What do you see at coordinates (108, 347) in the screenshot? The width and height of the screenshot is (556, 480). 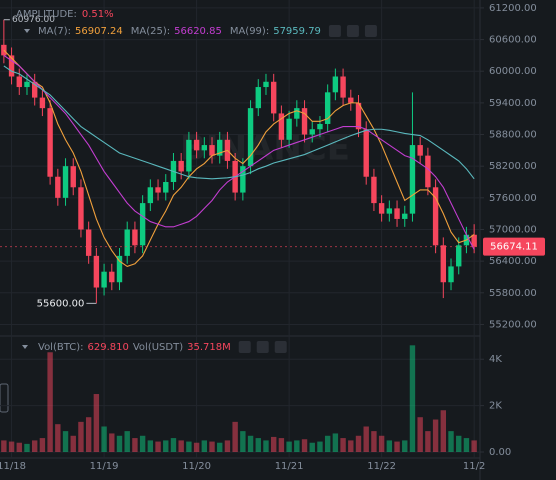 I see `volume-legend-value: 629.810` at bounding box center [108, 347].